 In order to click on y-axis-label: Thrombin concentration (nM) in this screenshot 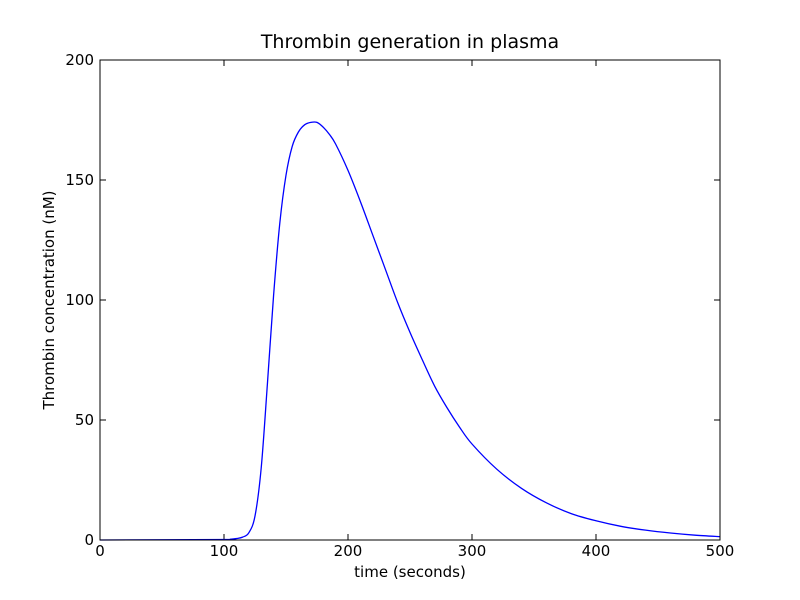, I will do `click(49, 300)`.